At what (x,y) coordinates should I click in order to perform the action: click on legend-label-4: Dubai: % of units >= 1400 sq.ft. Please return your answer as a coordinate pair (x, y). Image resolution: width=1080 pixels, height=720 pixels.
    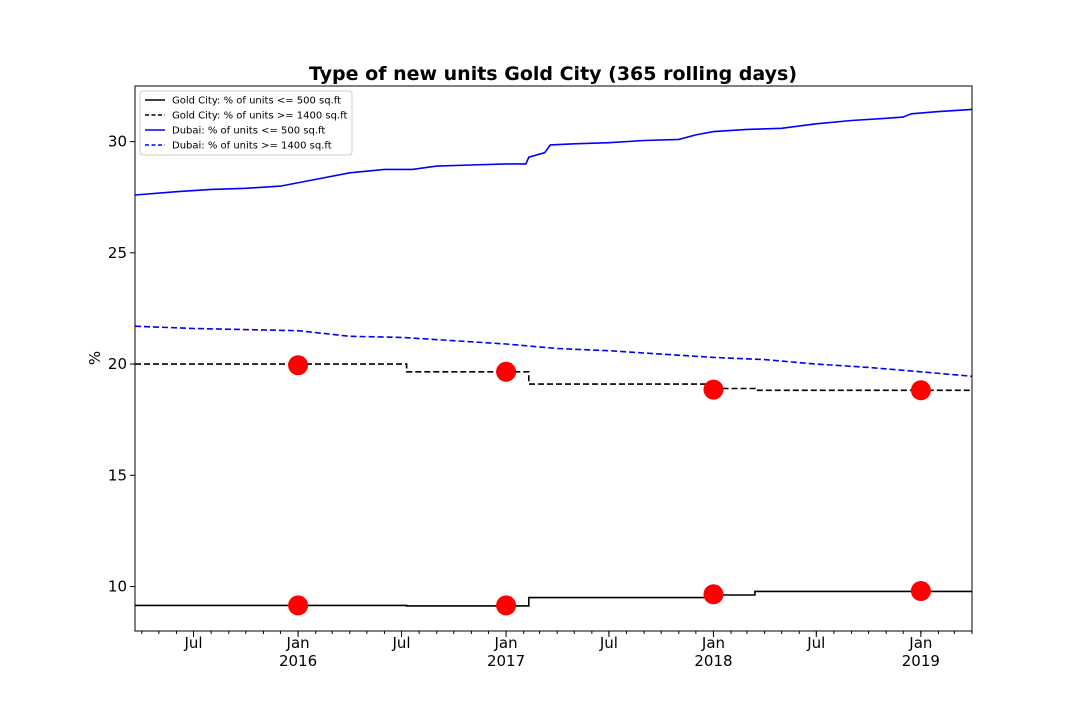
    Looking at the image, I should click on (252, 146).